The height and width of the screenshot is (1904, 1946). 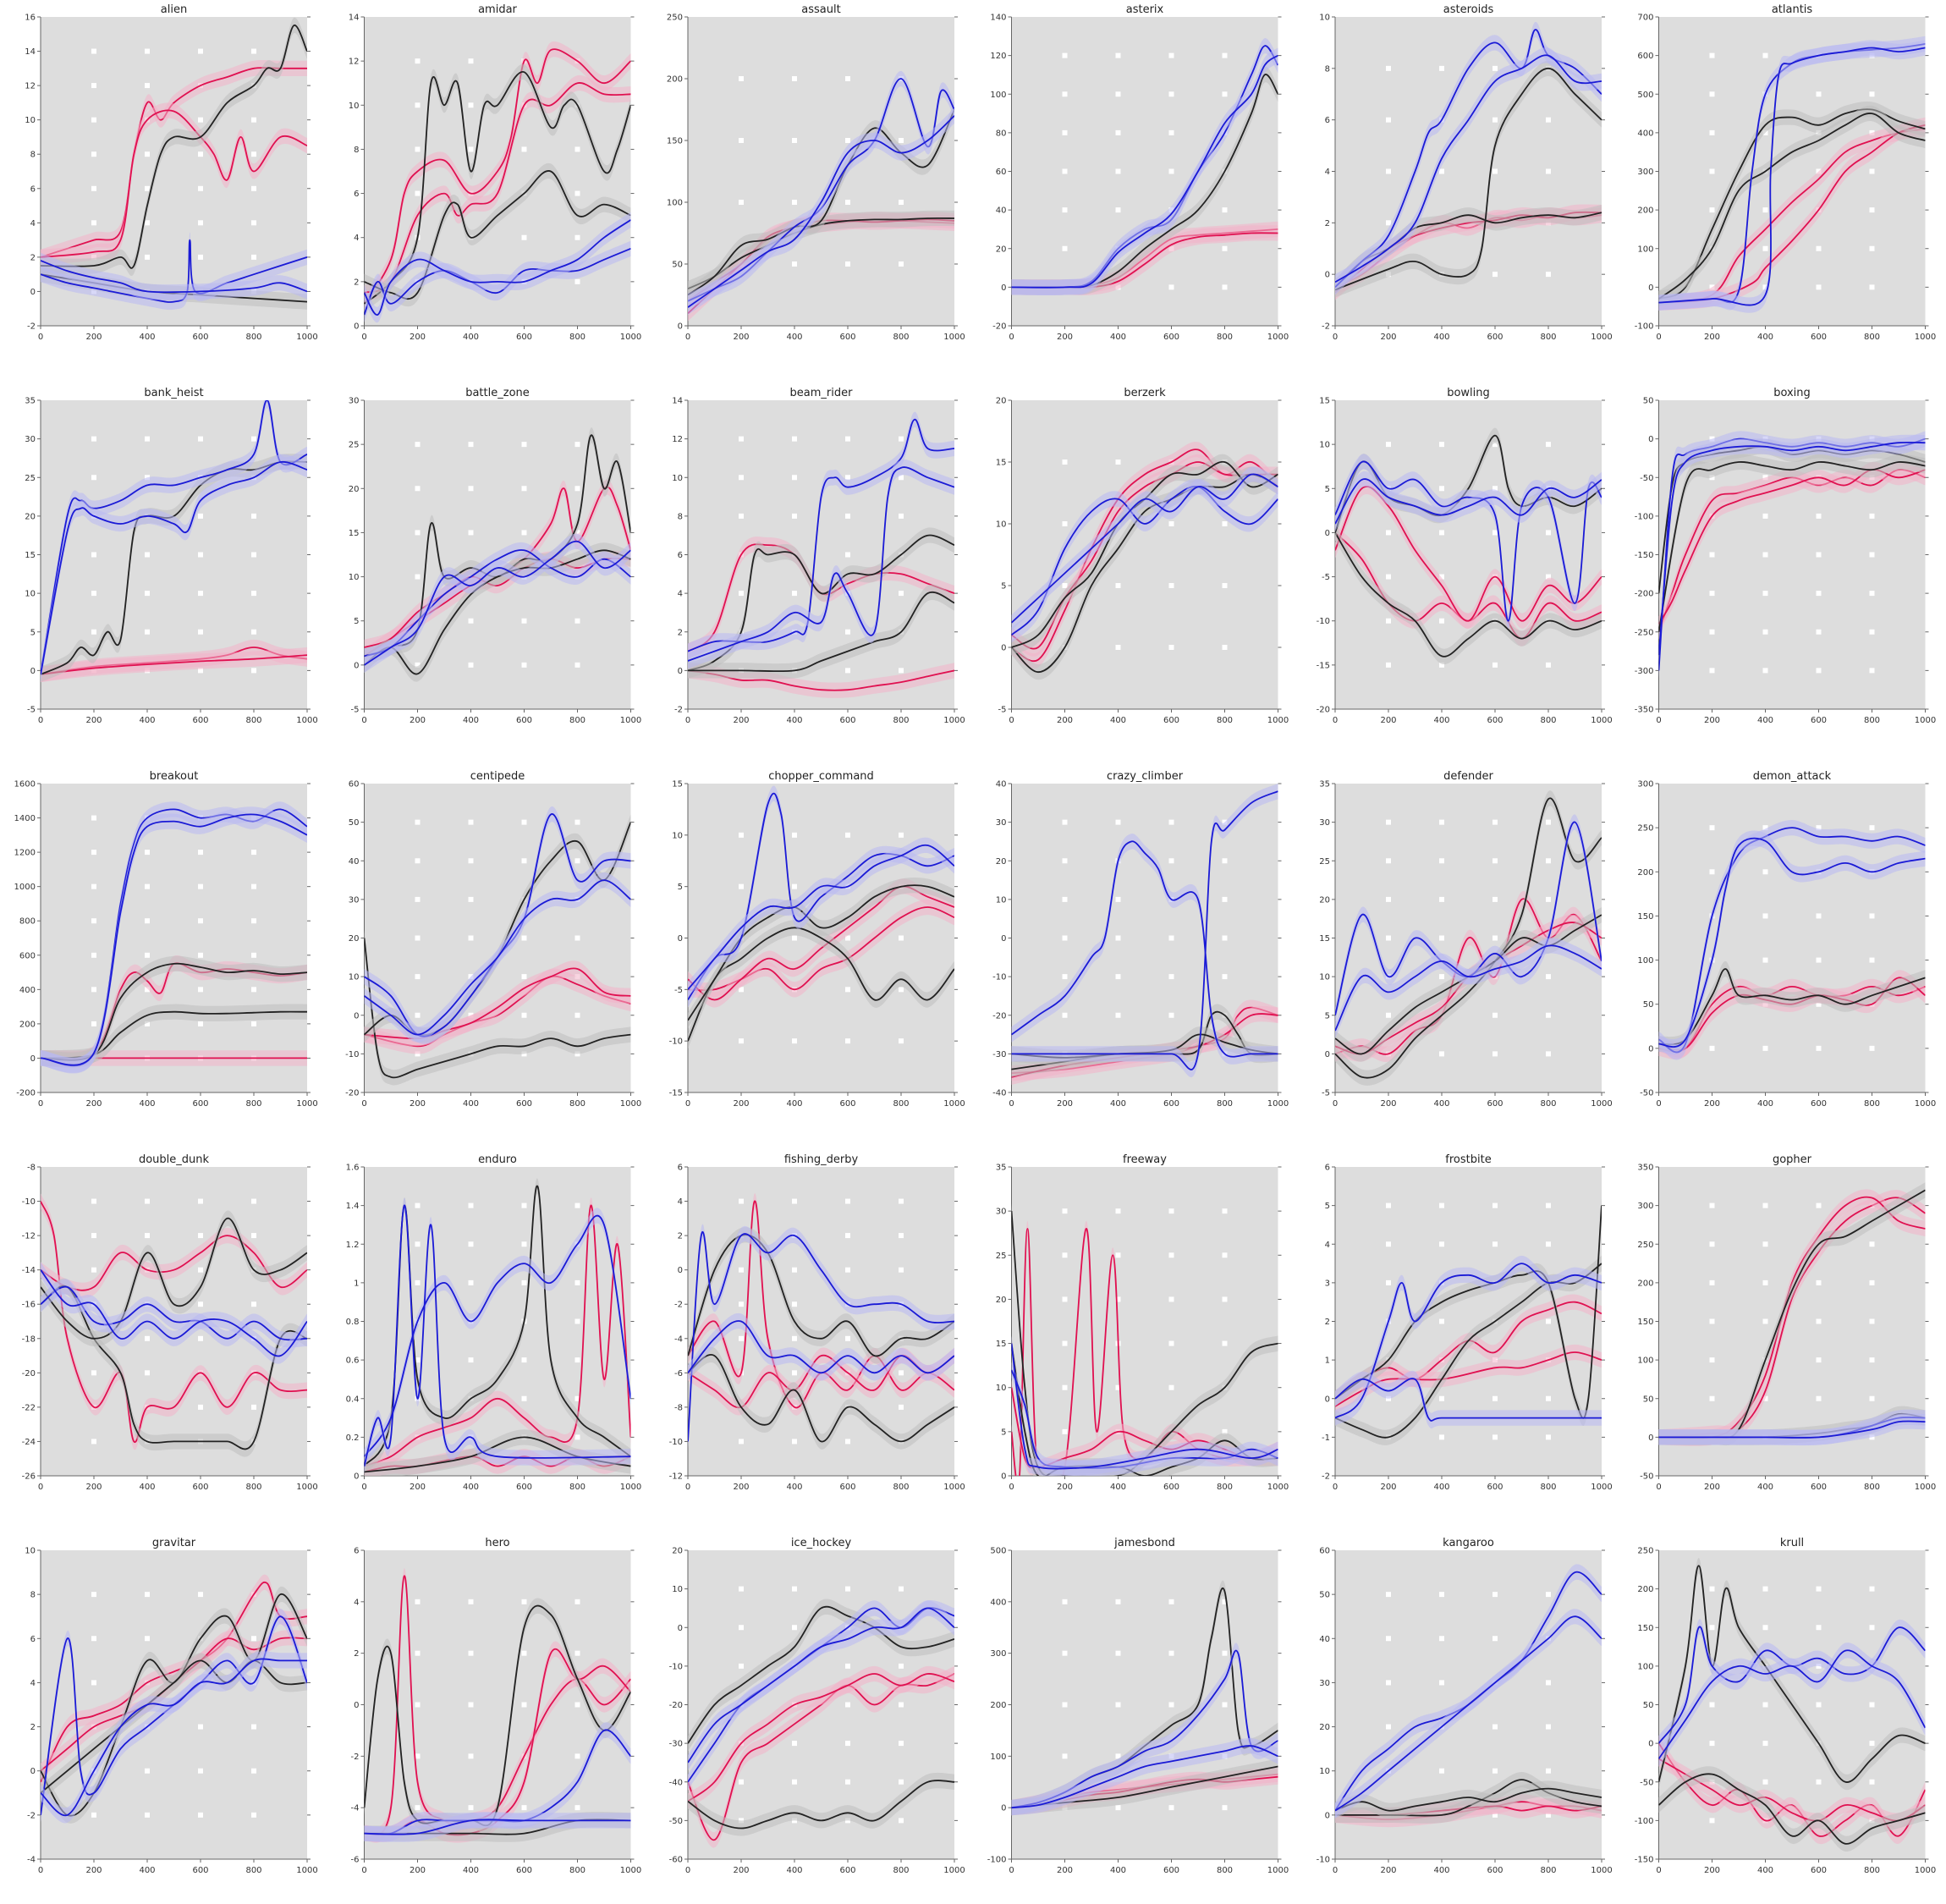 What do you see at coordinates (355, 577) in the screenshot?
I see `y-tick-label: 10` at bounding box center [355, 577].